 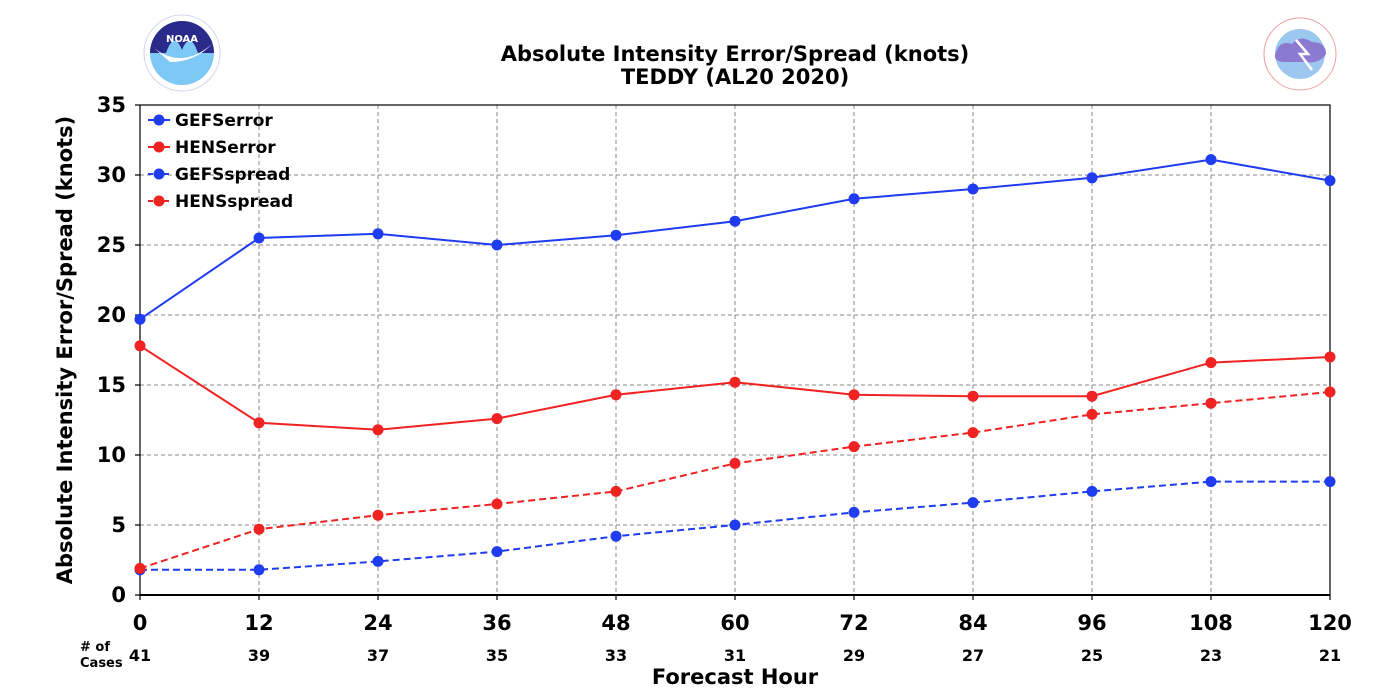 I want to click on cases-value: 39, so click(x=259, y=655).